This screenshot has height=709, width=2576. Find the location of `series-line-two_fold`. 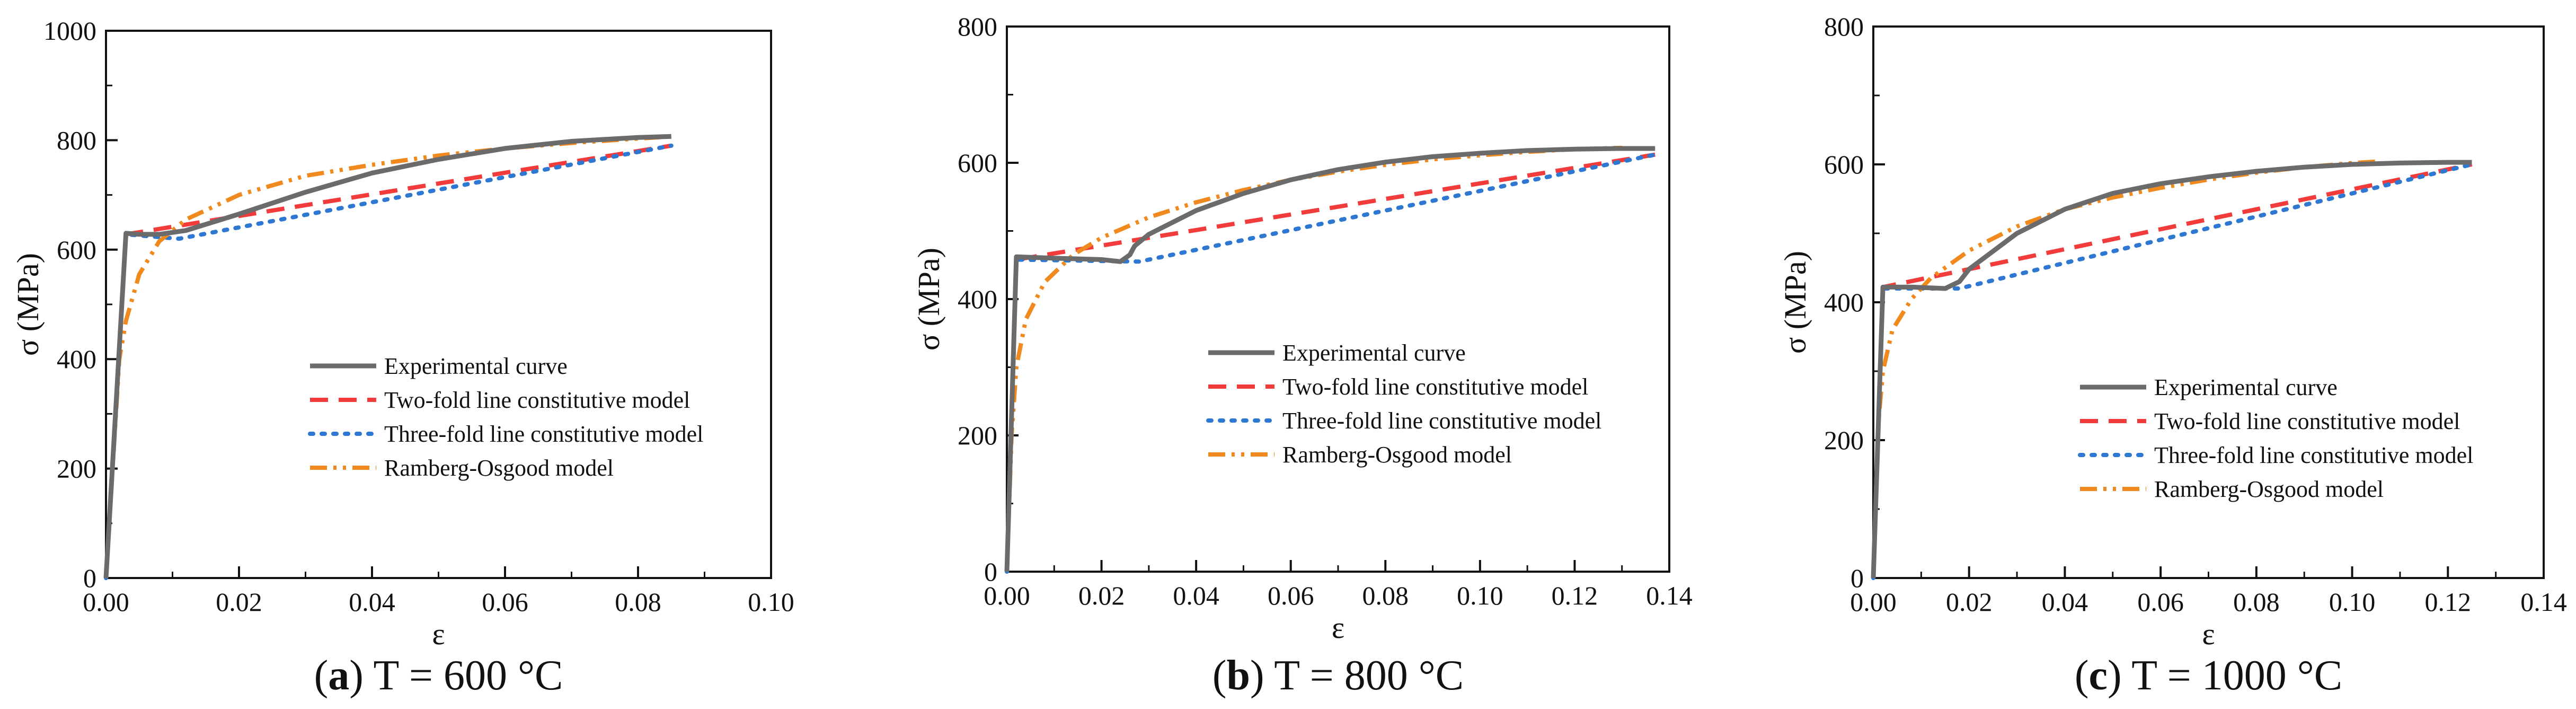

series-line-two_fold is located at coordinates (2172, 370).